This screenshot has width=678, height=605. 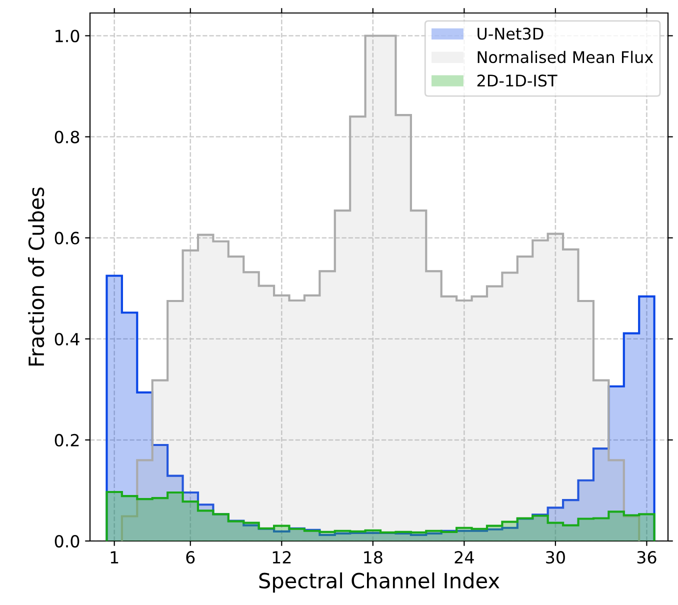 I want to click on y-tick-label: 0.8, so click(x=67, y=137).